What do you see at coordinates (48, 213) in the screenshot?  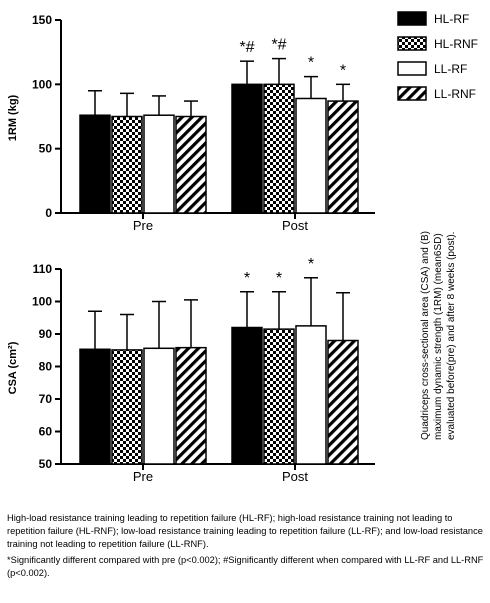 I see `y-tick-label: 0` at bounding box center [48, 213].